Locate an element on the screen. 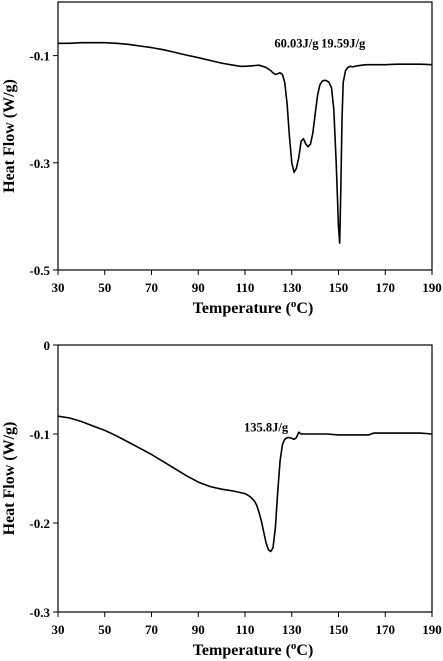 Image resolution: width=443 pixels, height=661 pixels. y-tick-label: -0.2 is located at coordinates (39, 523).